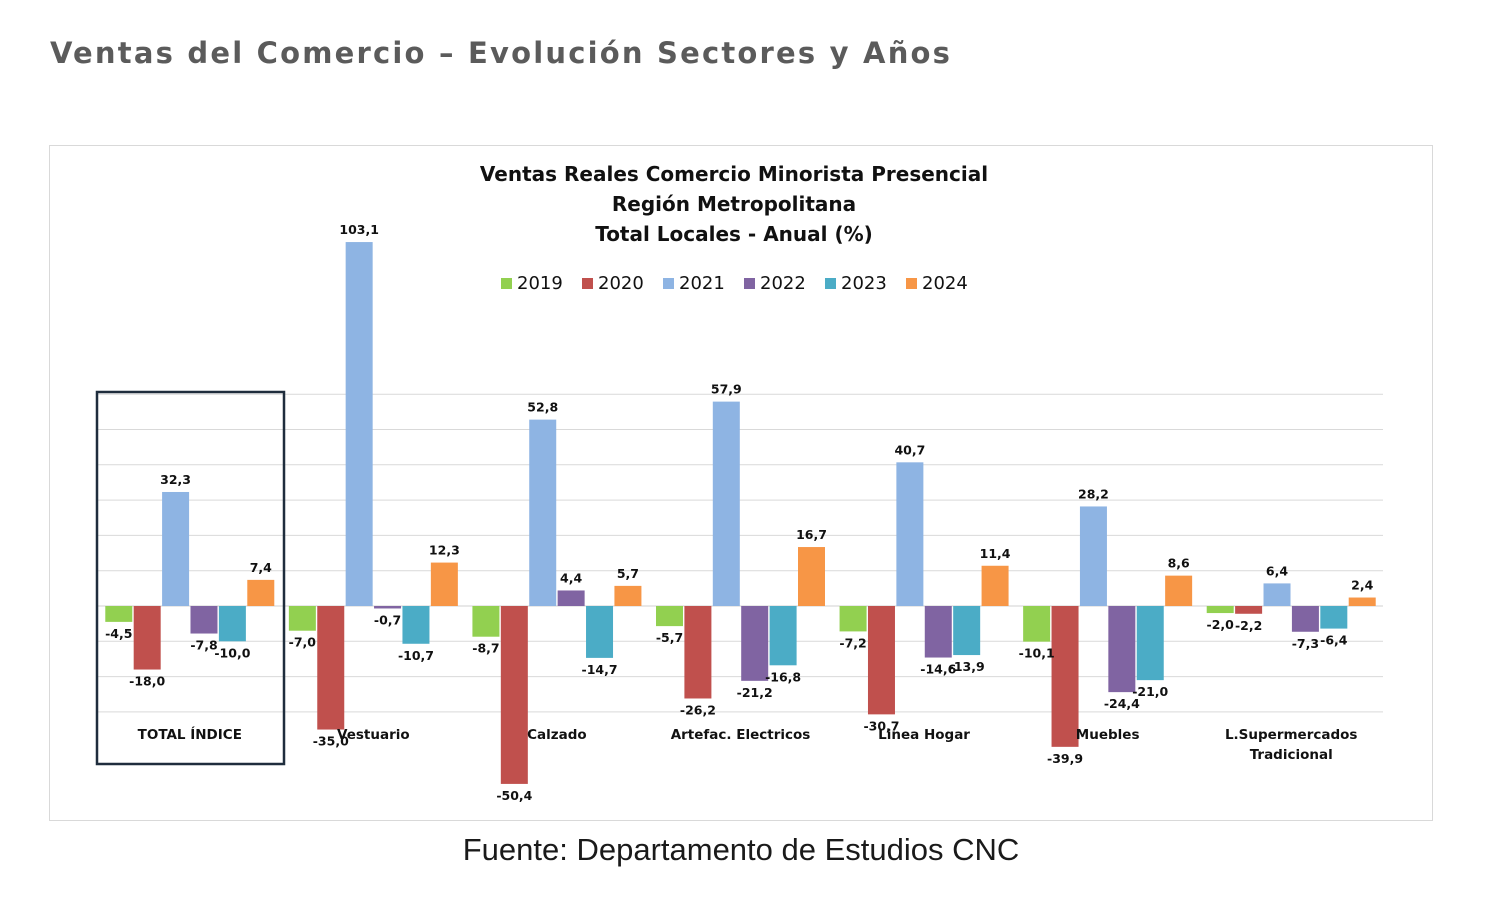 The height and width of the screenshot is (919, 1500). What do you see at coordinates (924, 735) in the screenshot?
I see `category-label-4: Linea Hogar` at bounding box center [924, 735].